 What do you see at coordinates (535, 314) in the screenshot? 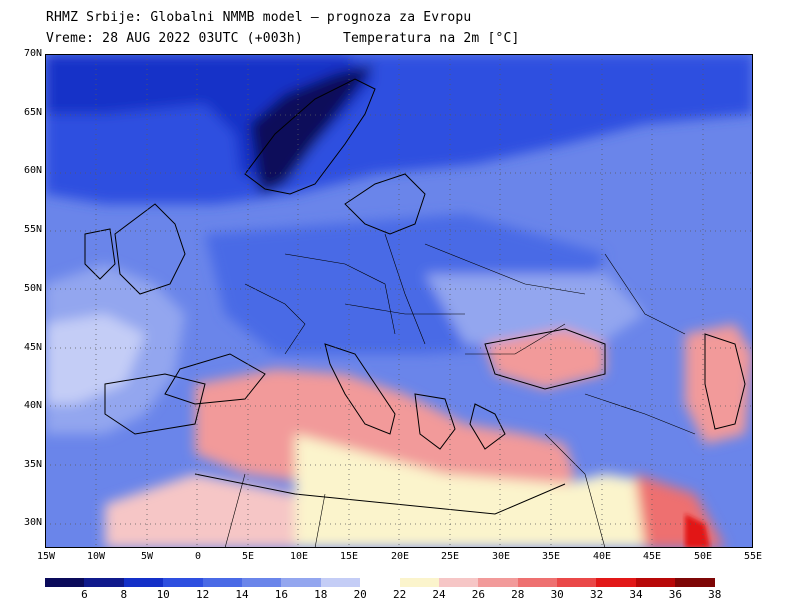
I see `east-europe-light` at bounding box center [535, 314].